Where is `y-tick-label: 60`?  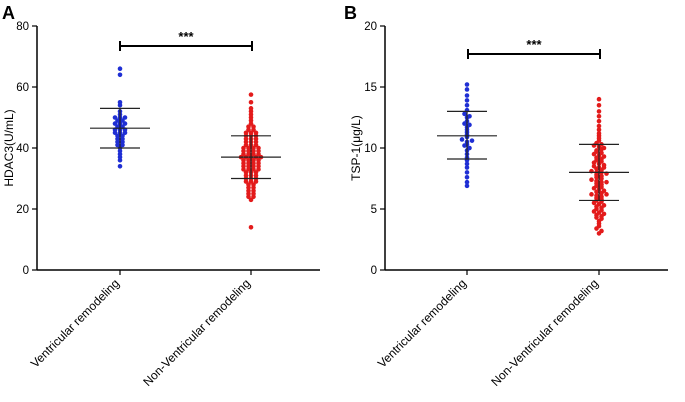 y-tick-label: 60 is located at coordinates (22, 88).